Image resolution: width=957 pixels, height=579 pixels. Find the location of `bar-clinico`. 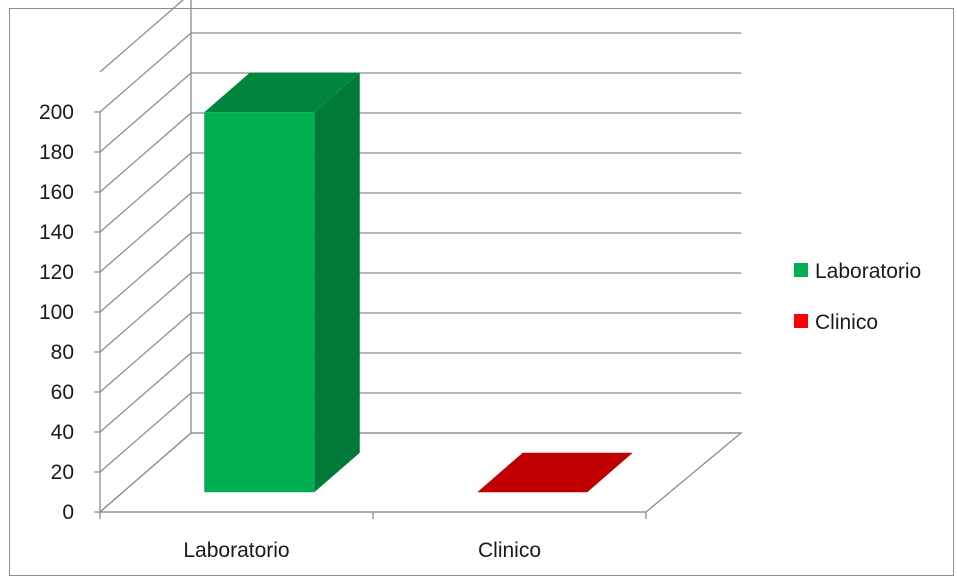

bar-clinico is located at coordinates (555, 472).